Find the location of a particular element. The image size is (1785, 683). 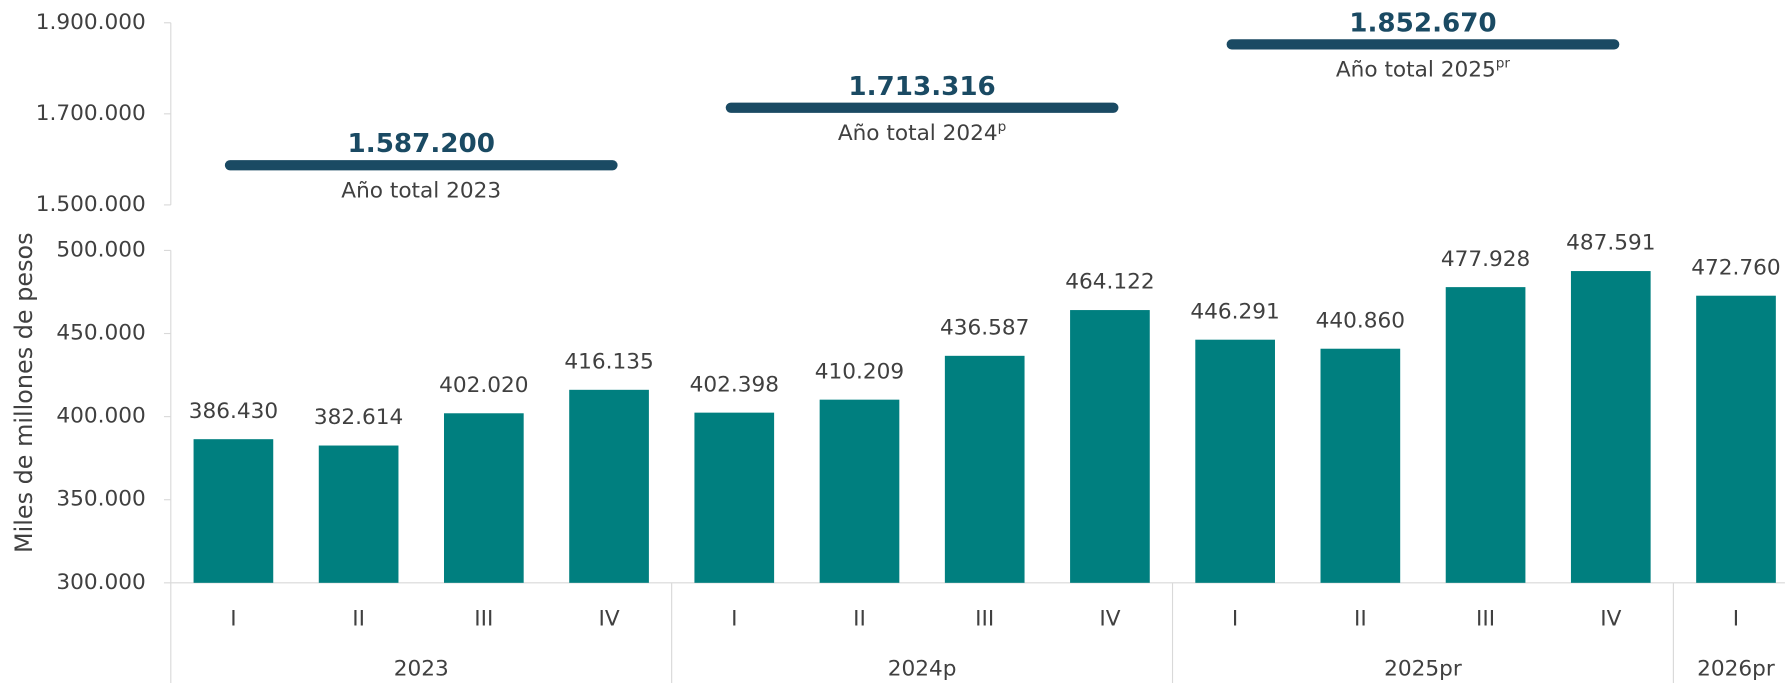

y-tick-label: 300.000 is located at coordinates (100, 582).